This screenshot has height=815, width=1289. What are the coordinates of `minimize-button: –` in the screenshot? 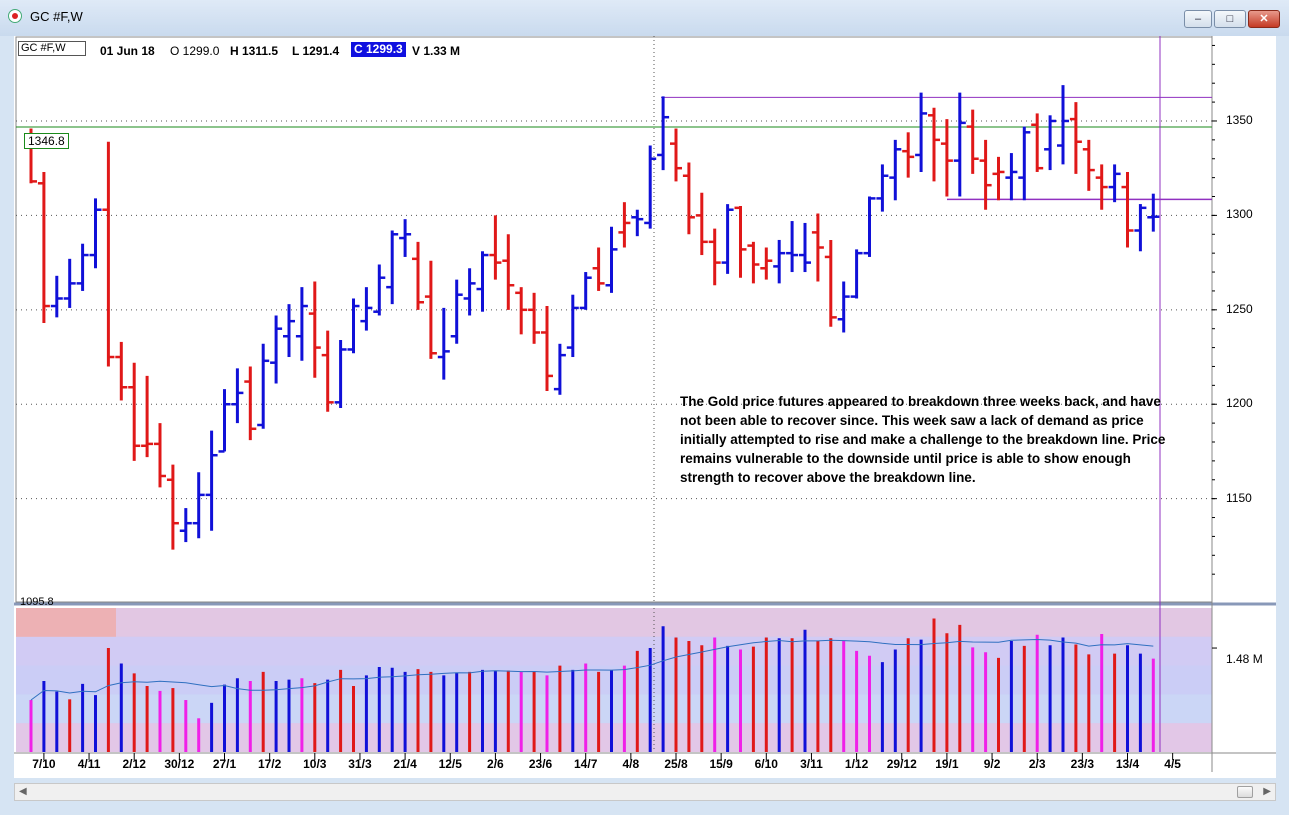 It's located at (1198, 19).